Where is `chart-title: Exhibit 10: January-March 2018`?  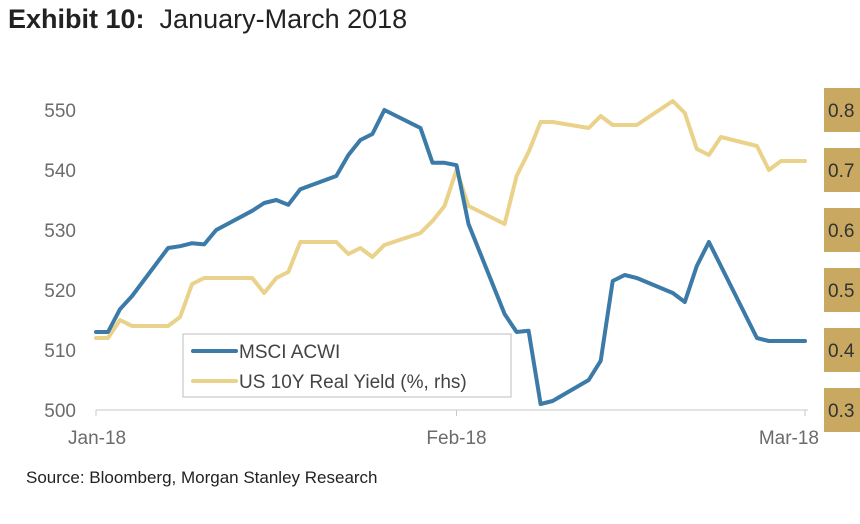 chart-title: Exhibit 10: January-March 2018 is located at coordinates (207, 19).